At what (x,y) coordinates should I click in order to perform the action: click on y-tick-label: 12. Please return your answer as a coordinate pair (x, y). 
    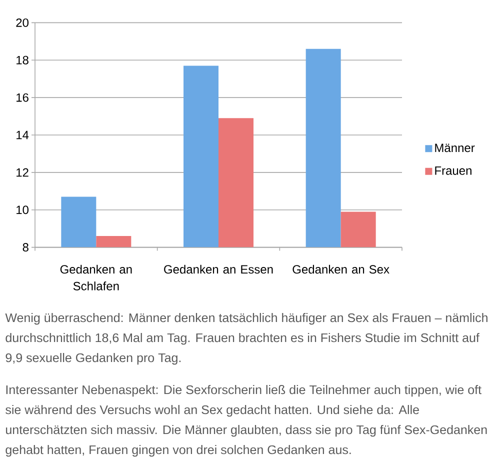
    Looking at the image, I should click on (22, 172).